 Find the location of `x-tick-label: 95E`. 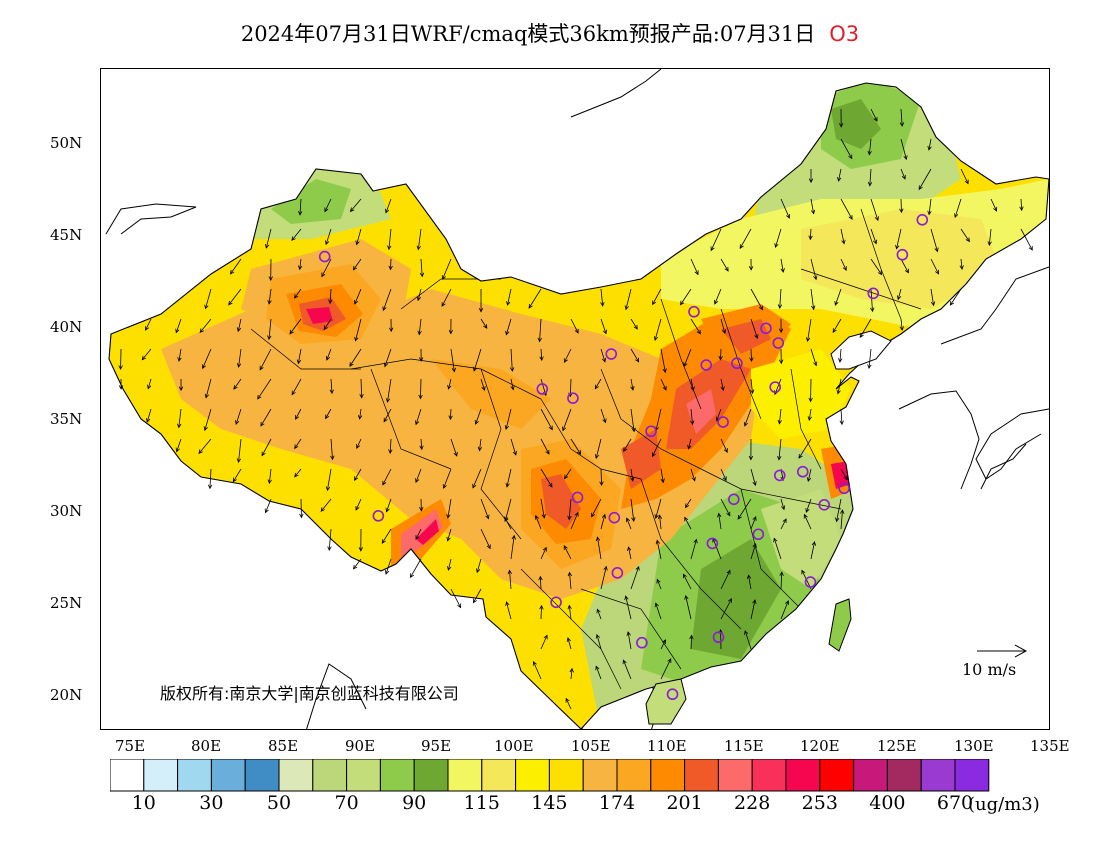

x-tick-label: 95E is located at coordinates (436, 746).